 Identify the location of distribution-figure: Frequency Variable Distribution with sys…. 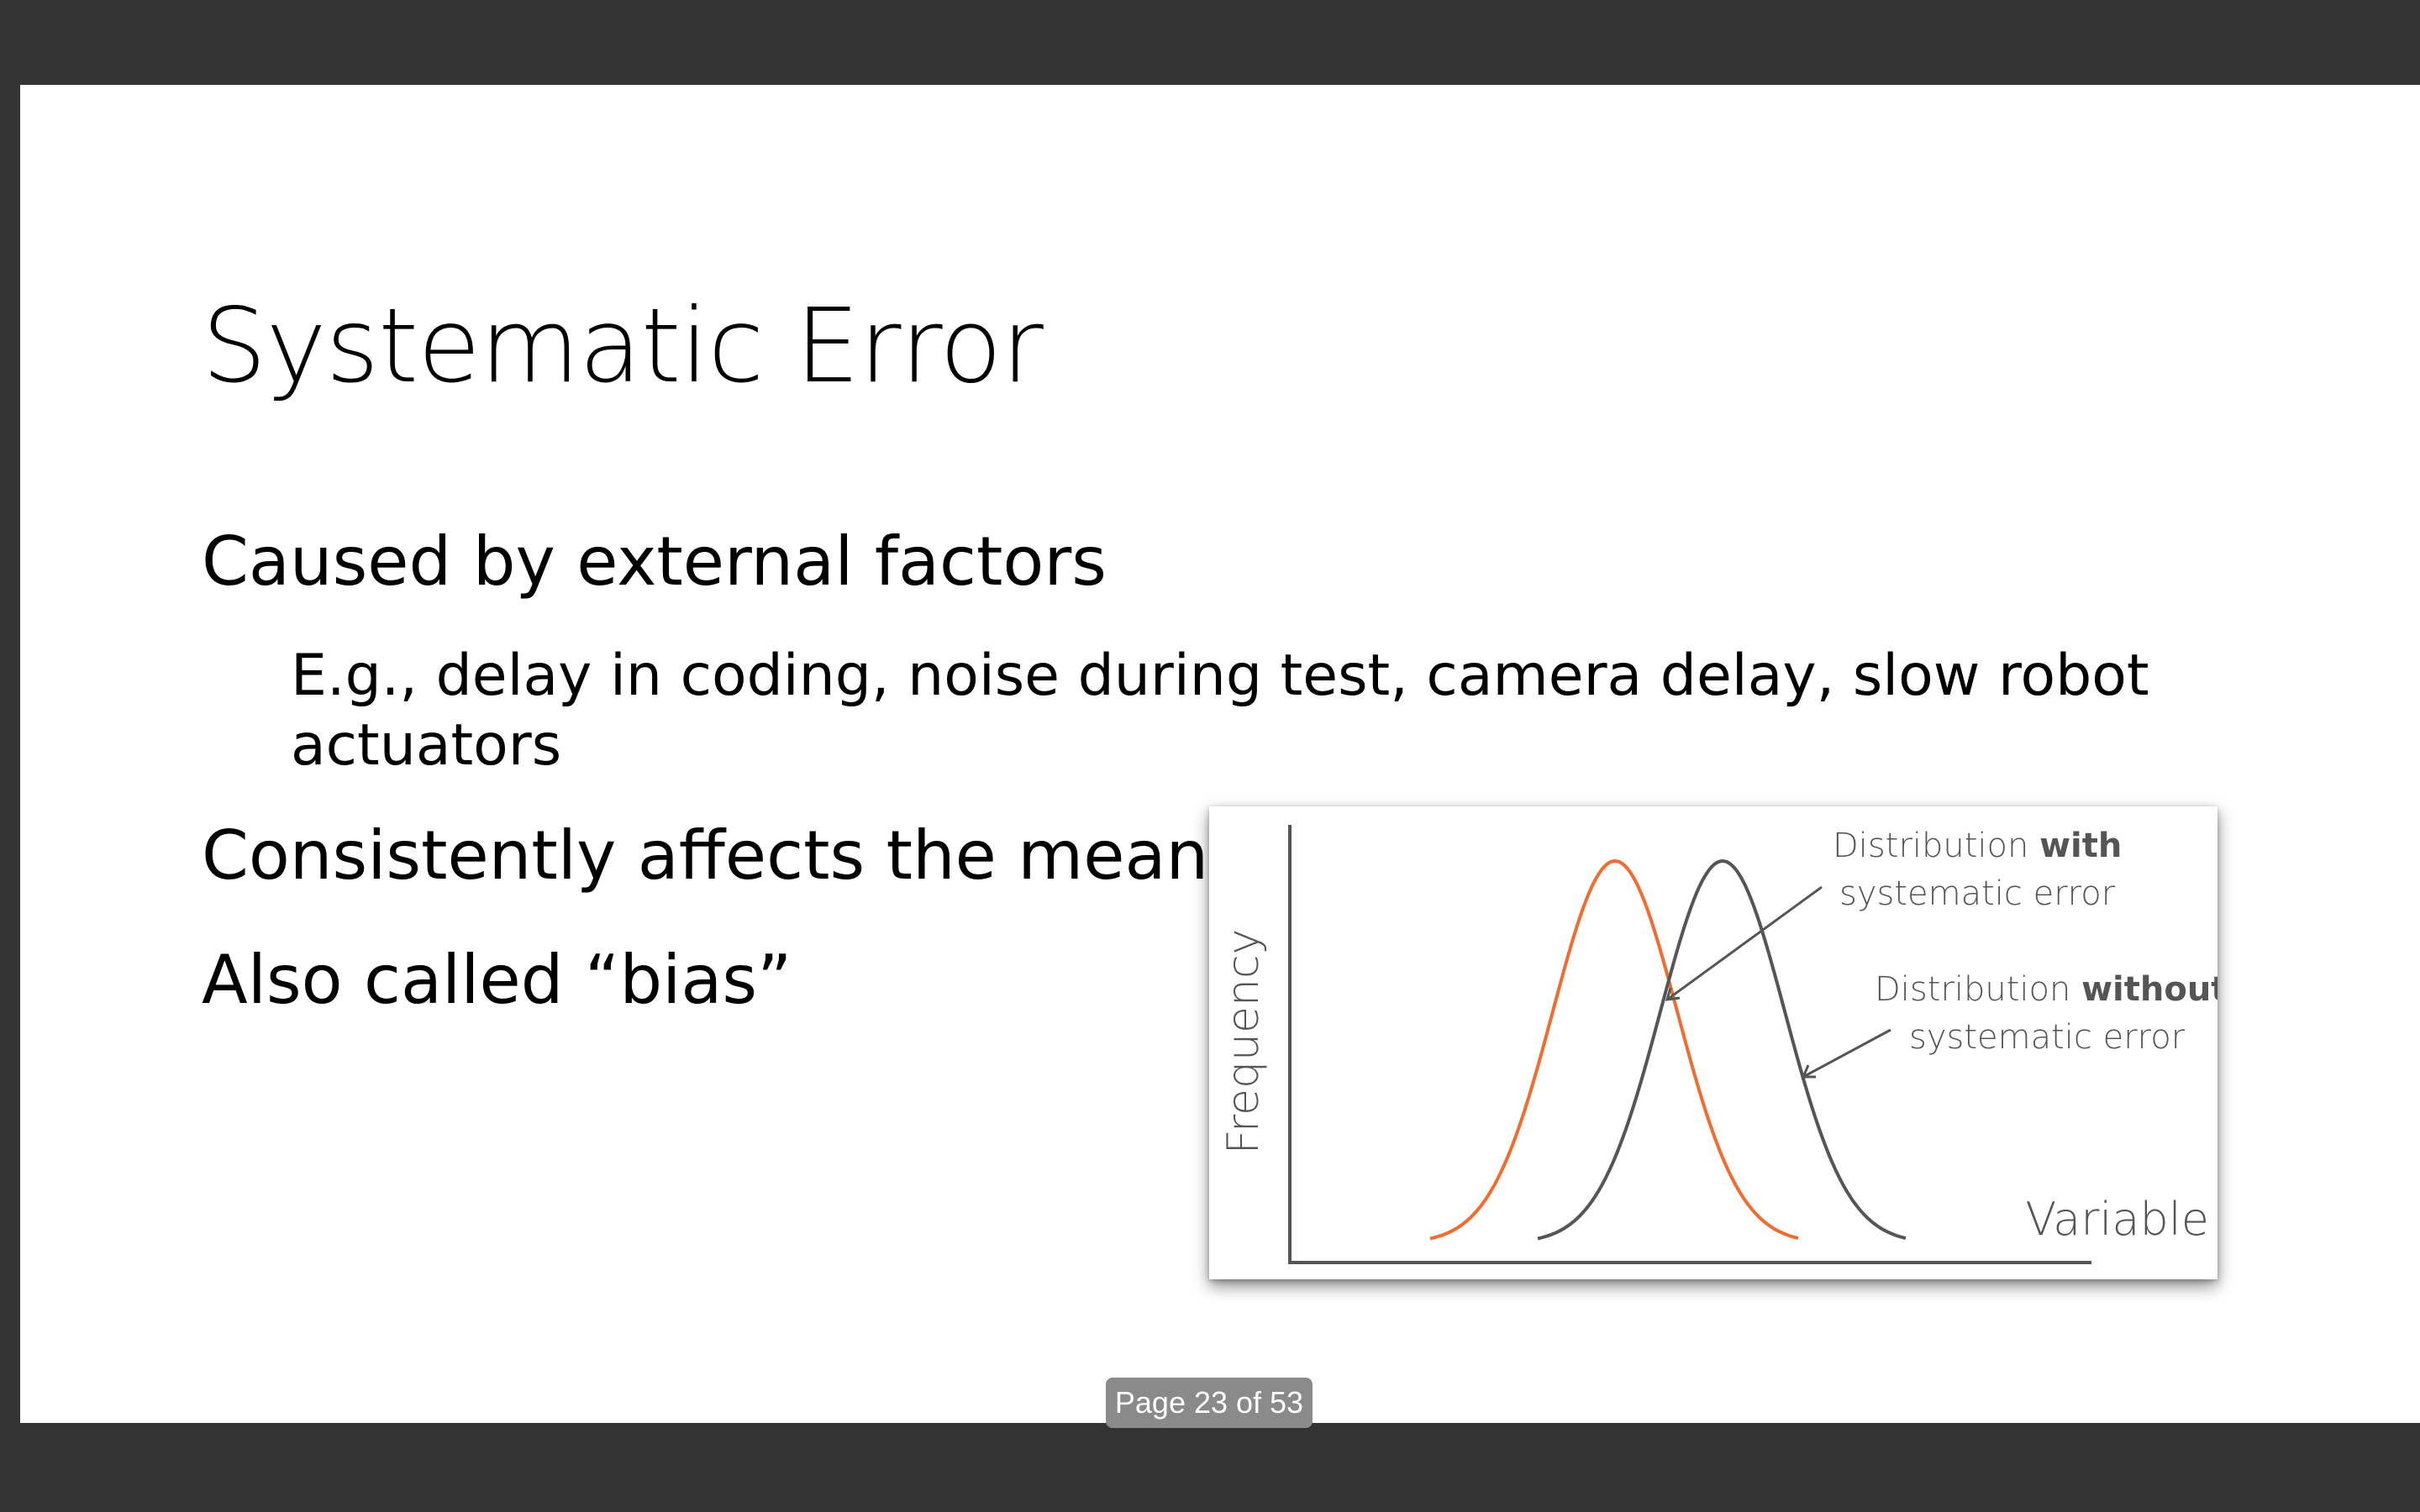
(1713, 1042).